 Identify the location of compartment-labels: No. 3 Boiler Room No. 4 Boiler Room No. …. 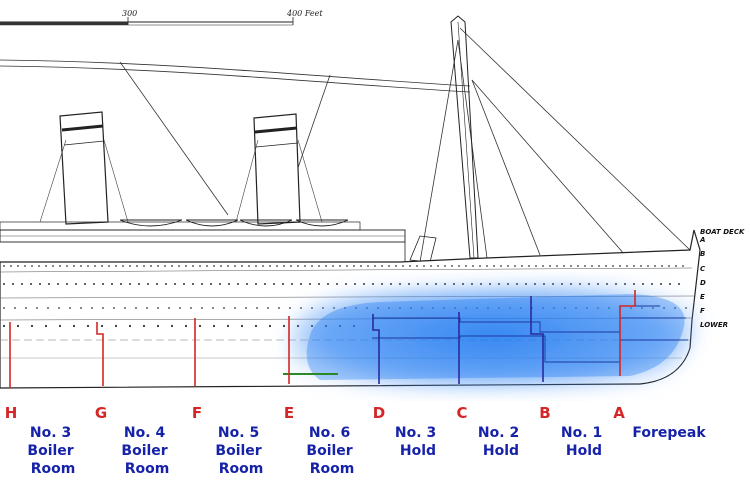
(366, 451).